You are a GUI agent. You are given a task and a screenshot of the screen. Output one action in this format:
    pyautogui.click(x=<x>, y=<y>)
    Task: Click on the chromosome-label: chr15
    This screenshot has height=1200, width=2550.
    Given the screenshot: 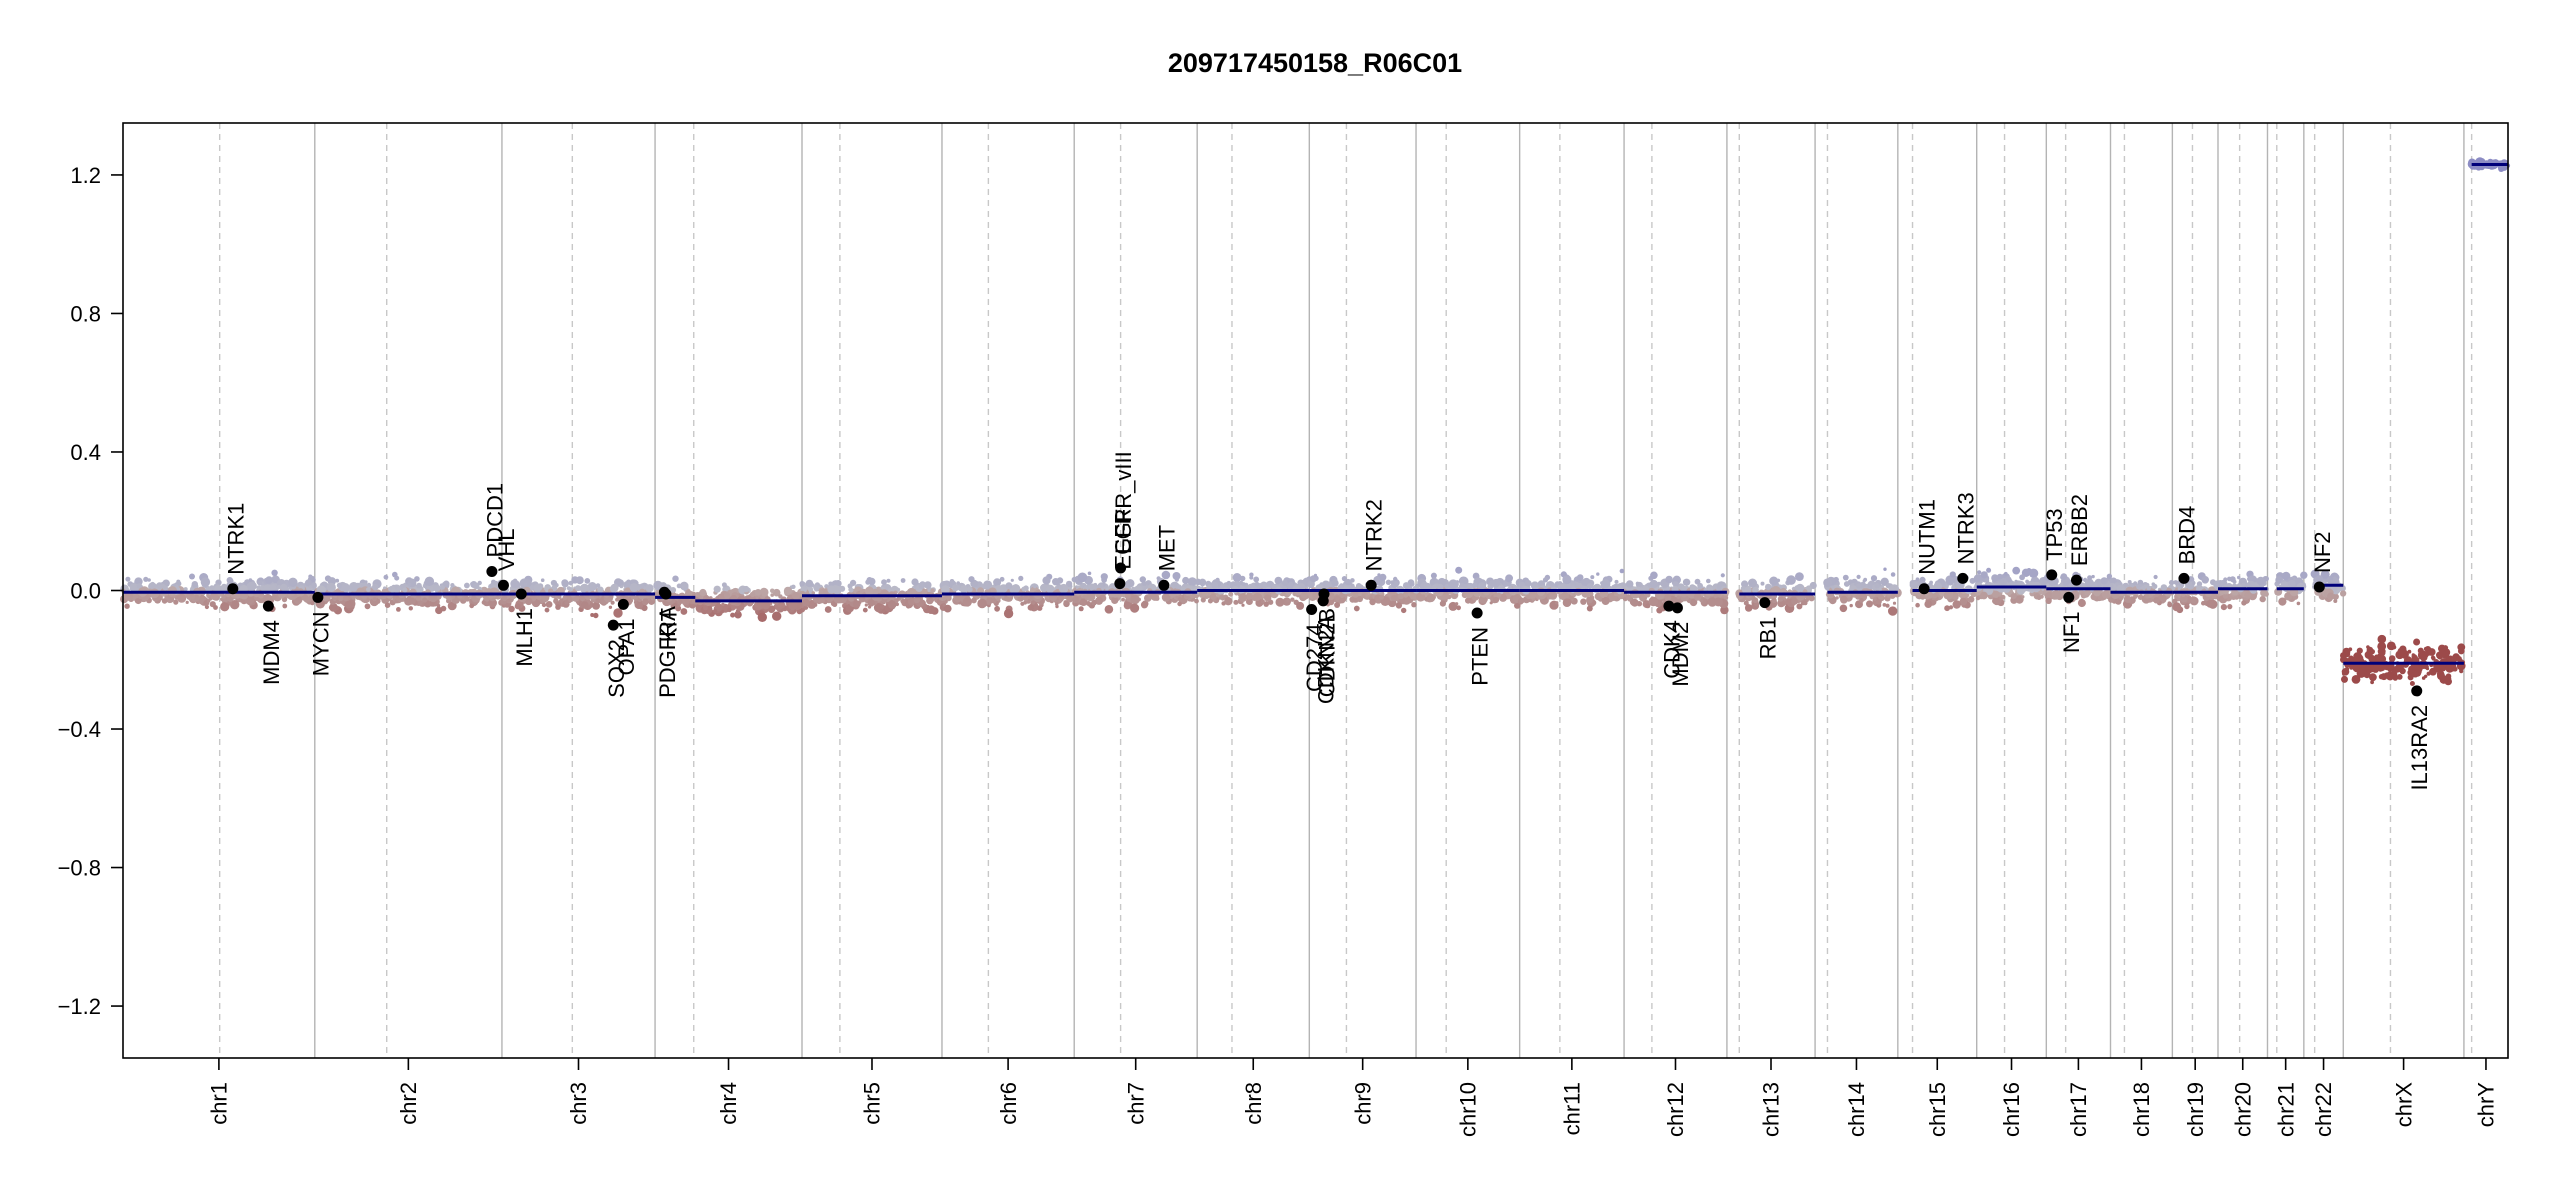 What is the action you would take?
    pyautogui.click(x=1937, y=1109)
    